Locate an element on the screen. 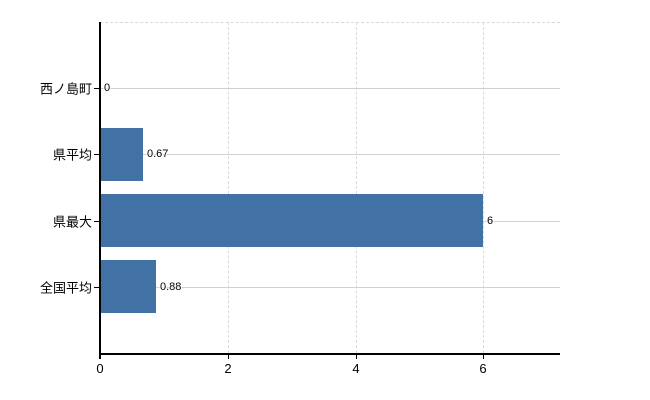 The image size is (650, 400). x-axis-tick-label: 2 is located at coordinates (228, 368).